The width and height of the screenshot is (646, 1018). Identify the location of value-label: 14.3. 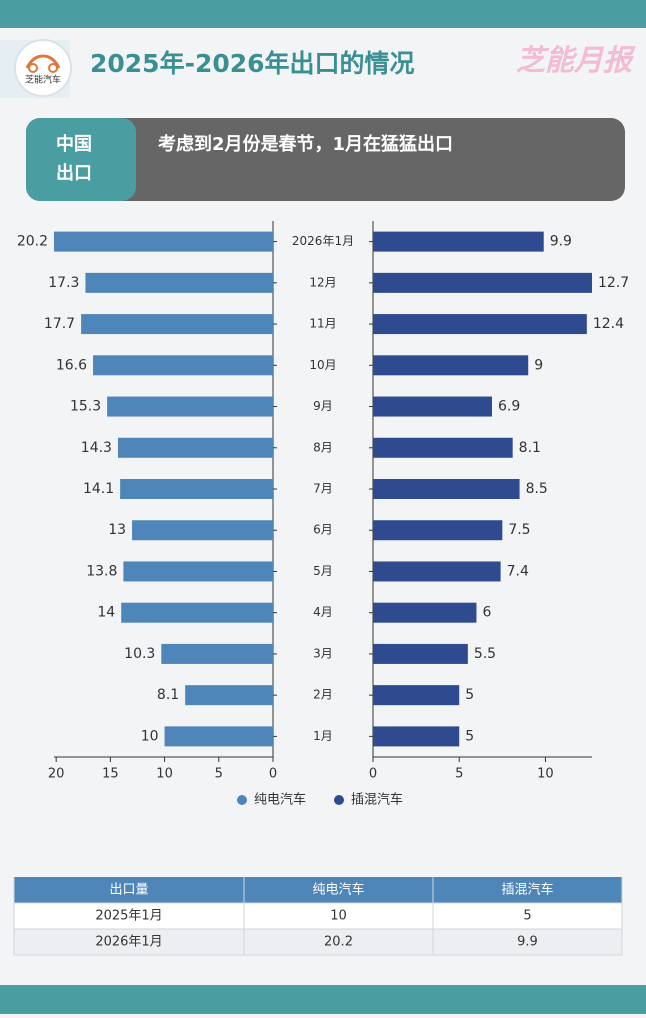
(96, 448).